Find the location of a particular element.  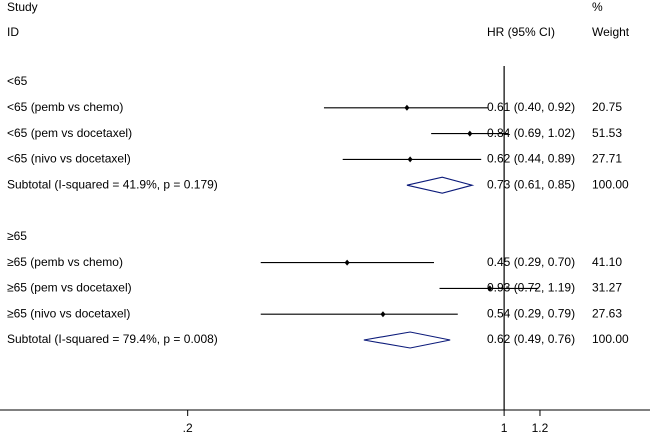

hr-ci-value: 0.61 (0.40, 0.92) is located at coordinates (531, 107).